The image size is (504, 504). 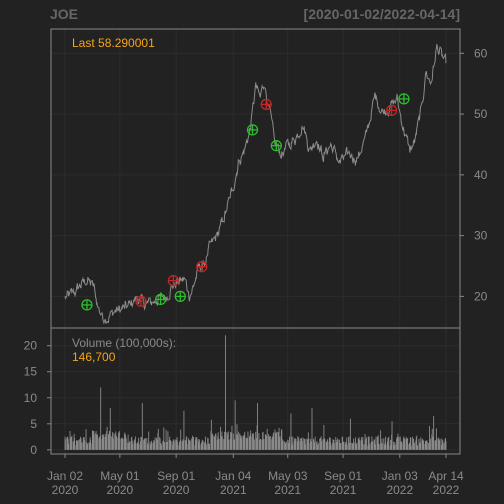 What do you see at coordinates (124, 343) in the screenshot?
I see `volume-label: Volume (100,000s):` at bounding box center [124, 343].